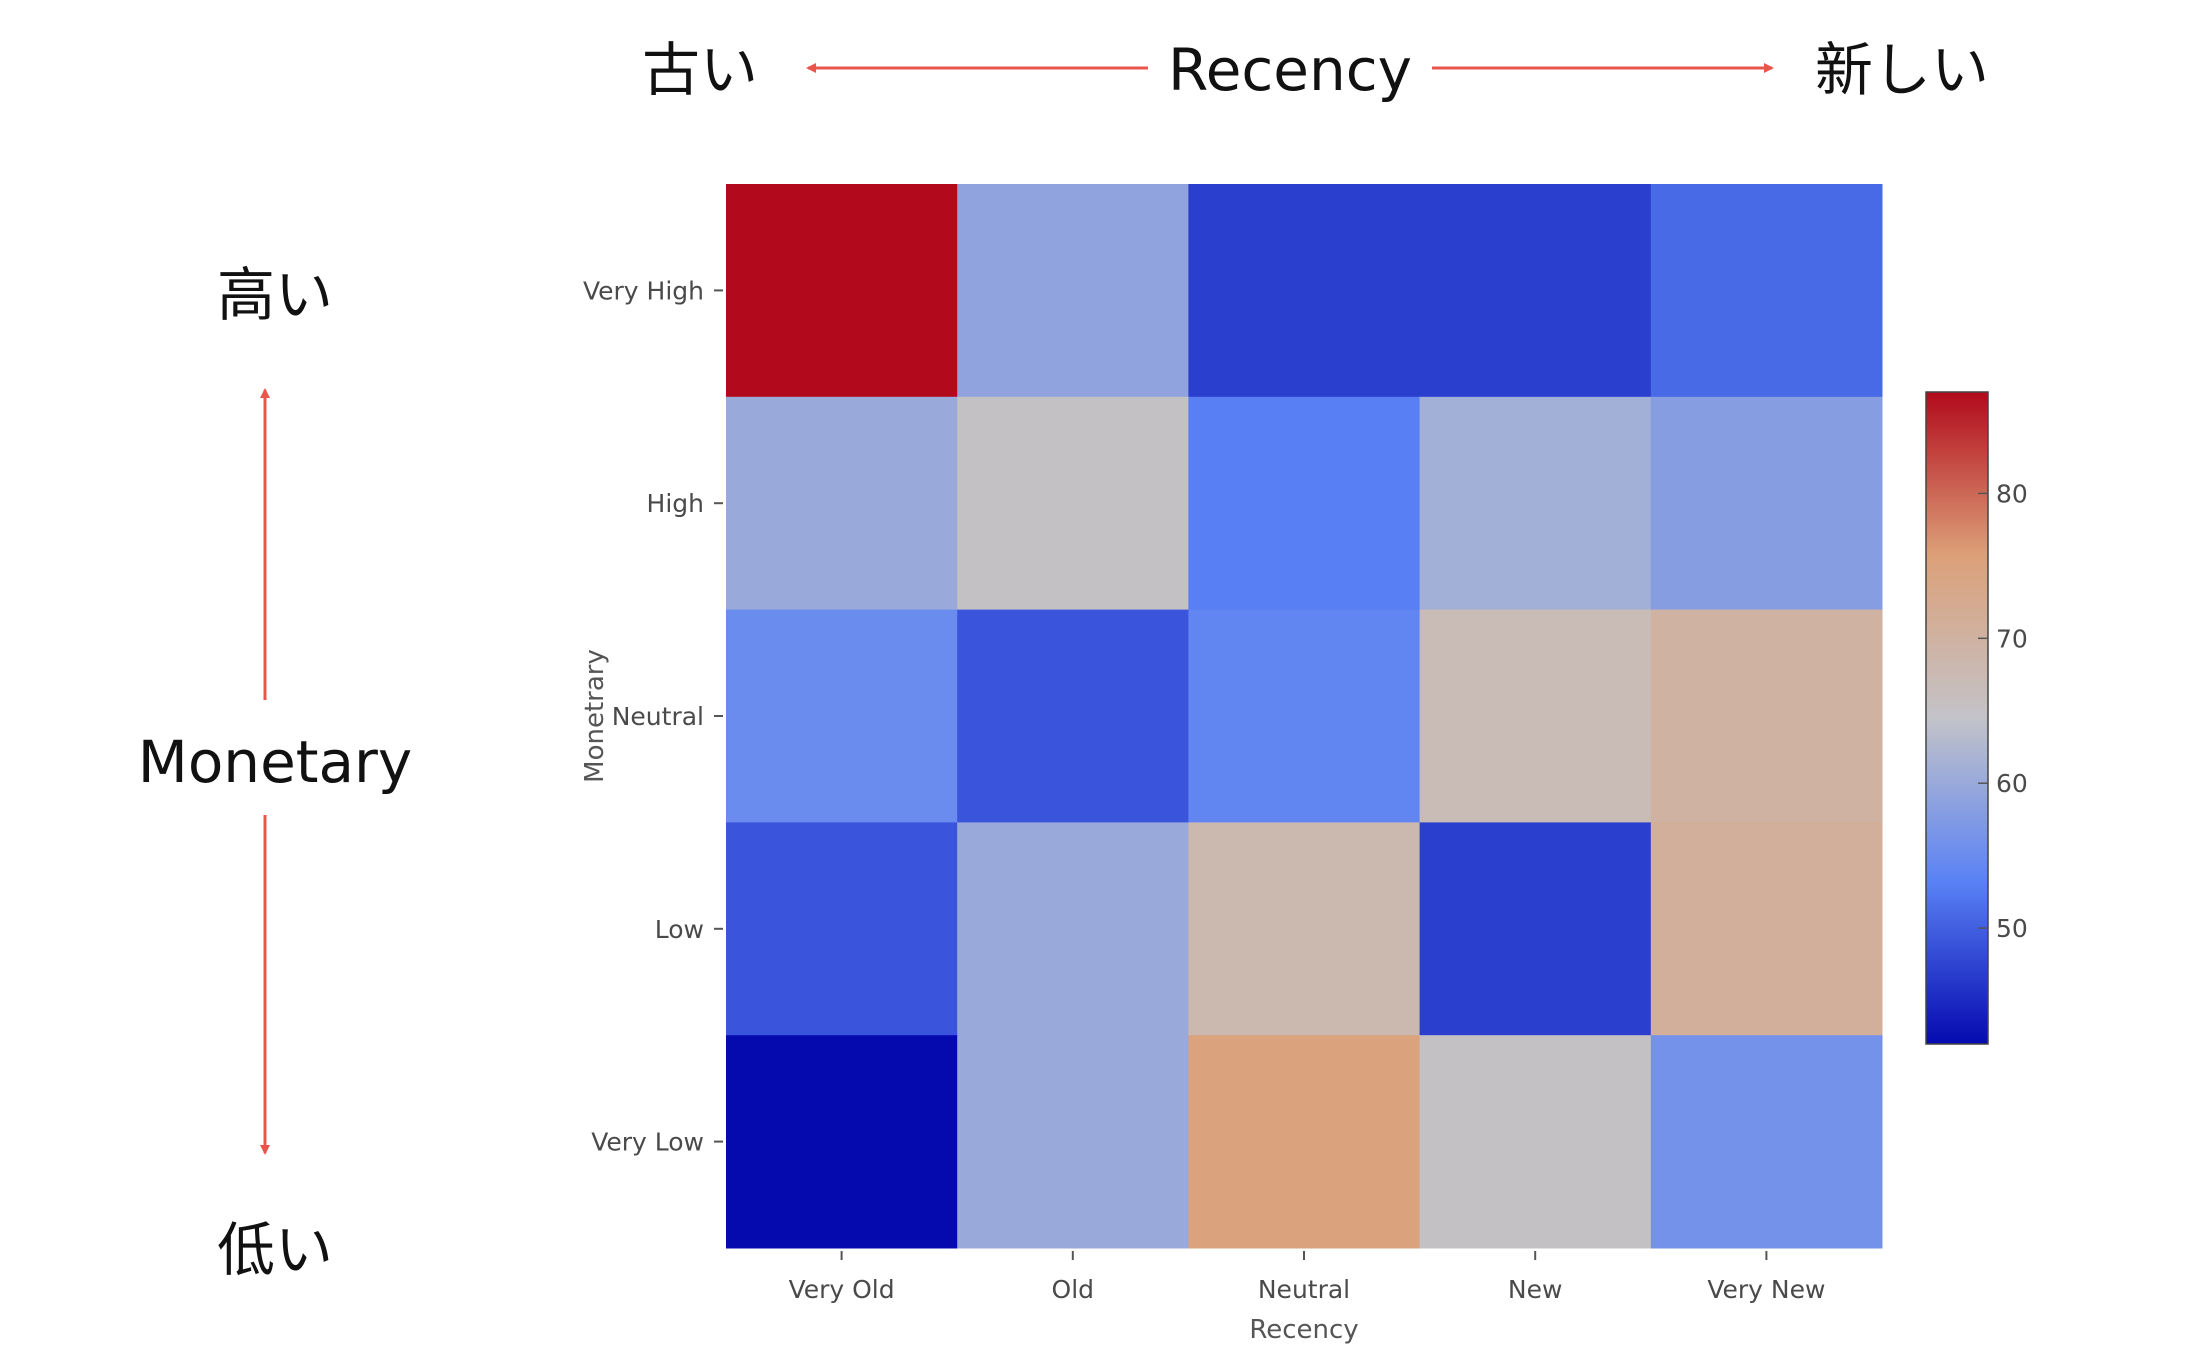 The width and height of the screenshot is (2210, 1350). I want to click on x-axis-ticks: Very Old Old Neutral New Very New, so click(1307, 1277).